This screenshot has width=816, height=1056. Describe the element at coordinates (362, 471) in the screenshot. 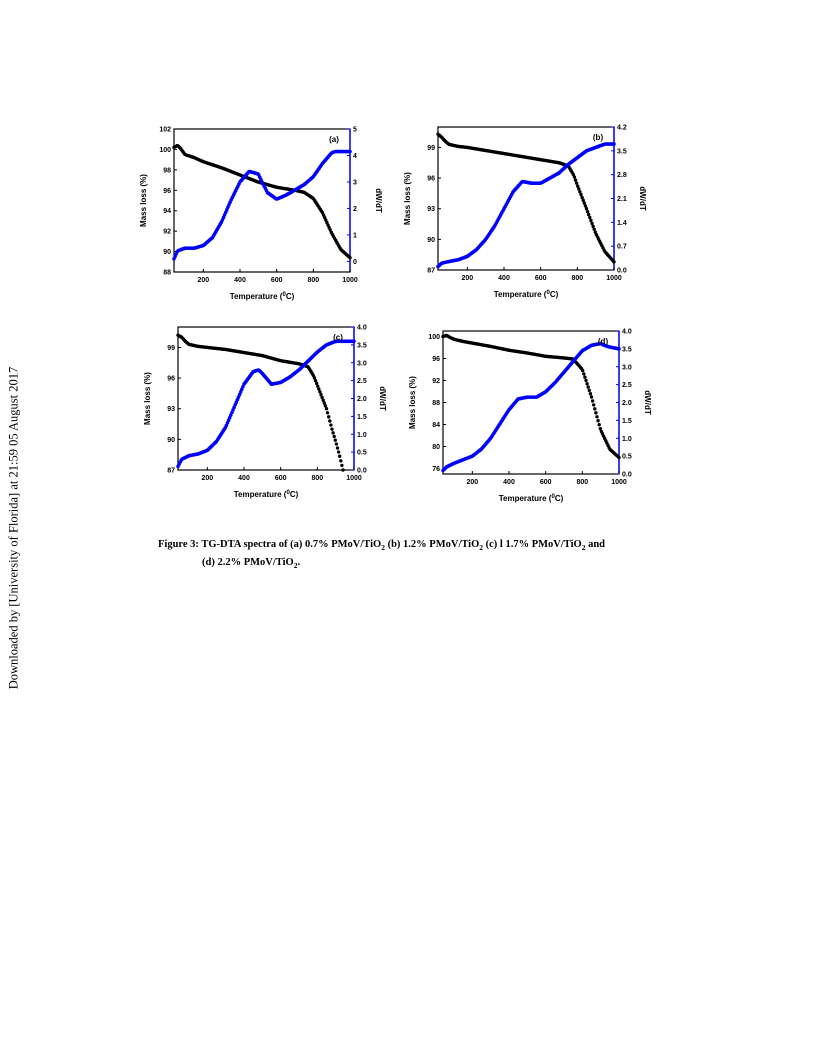

I see `y2-tick-label-c: 0.0` at that location.